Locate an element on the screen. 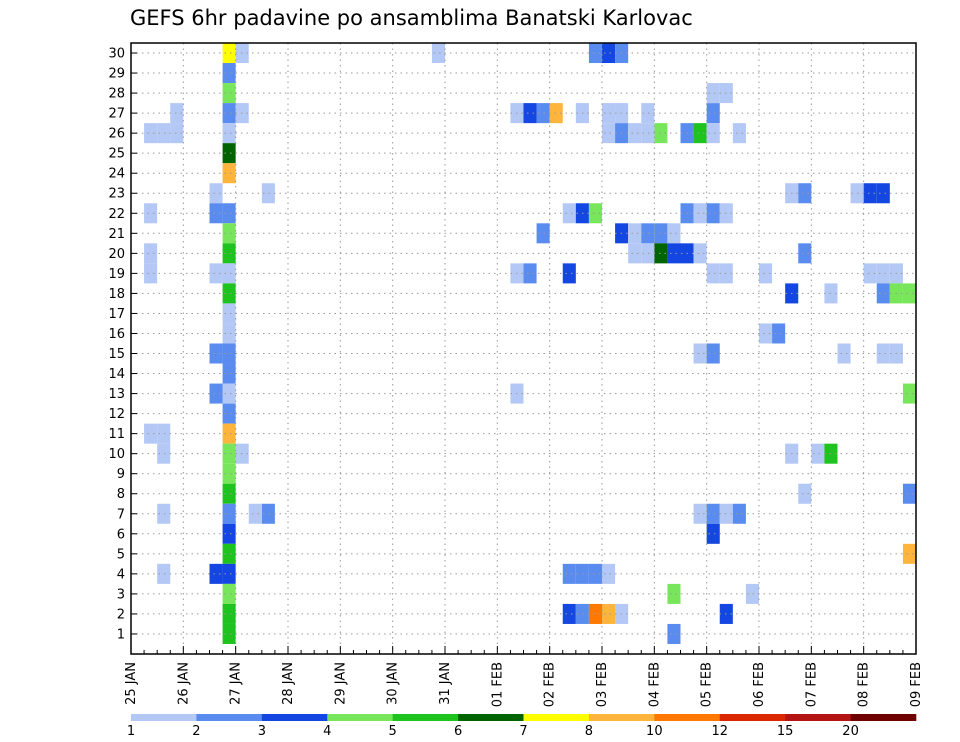 The width and height of the screenshot is (960, 742). x-tick-label: 27 JAN is located at coordinates (236, 683).